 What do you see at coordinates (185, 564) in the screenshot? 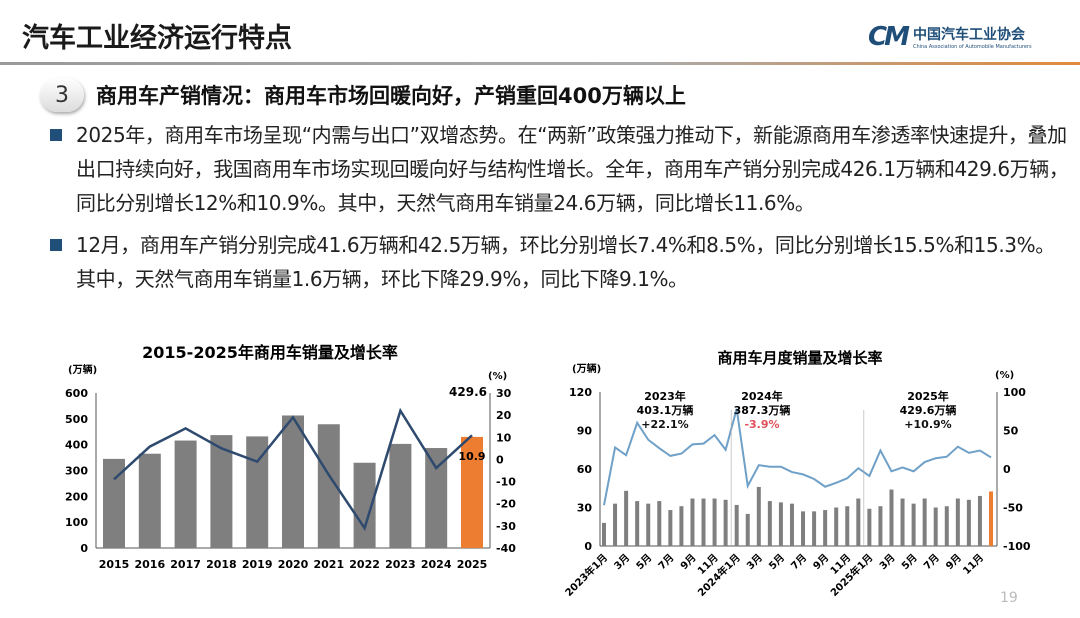
I see `x-tick-label: 2017` at bounding box center [185, 564].